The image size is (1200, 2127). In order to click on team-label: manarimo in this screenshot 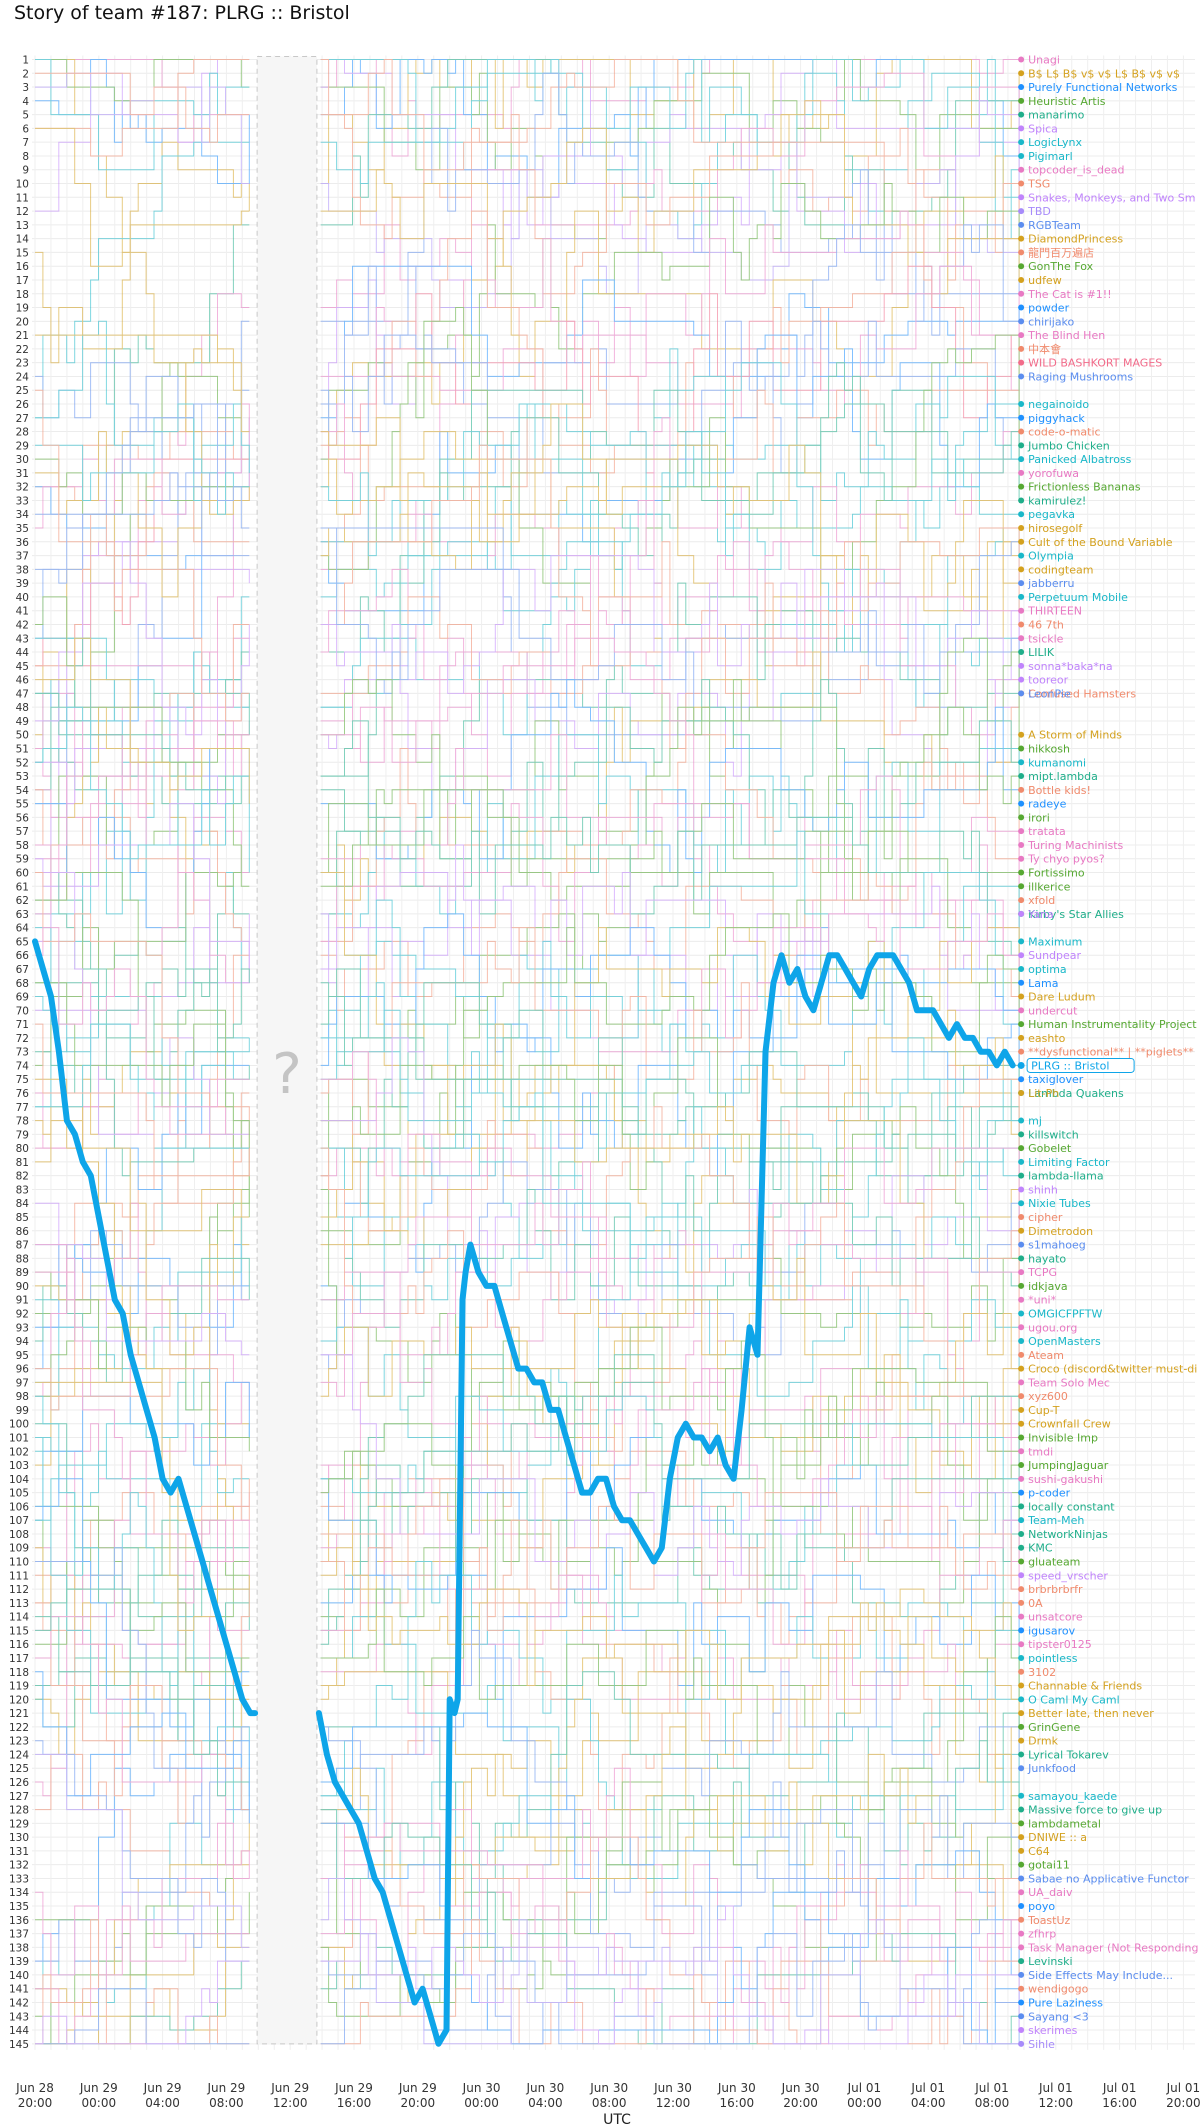, I will do `click(1056, 115)`.